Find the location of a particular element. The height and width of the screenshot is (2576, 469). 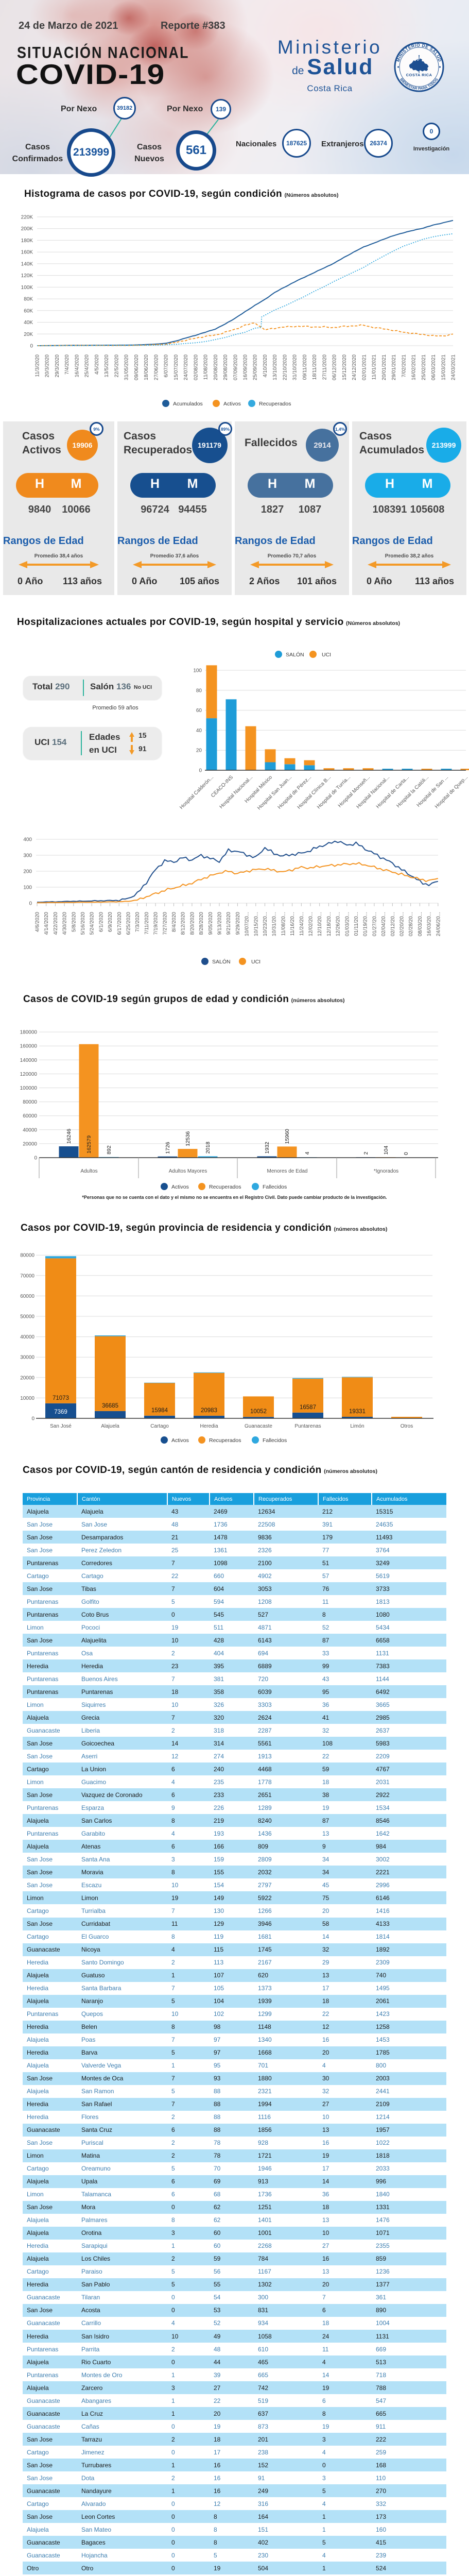

svg-text: 20K is located at coordinates (28, 334).